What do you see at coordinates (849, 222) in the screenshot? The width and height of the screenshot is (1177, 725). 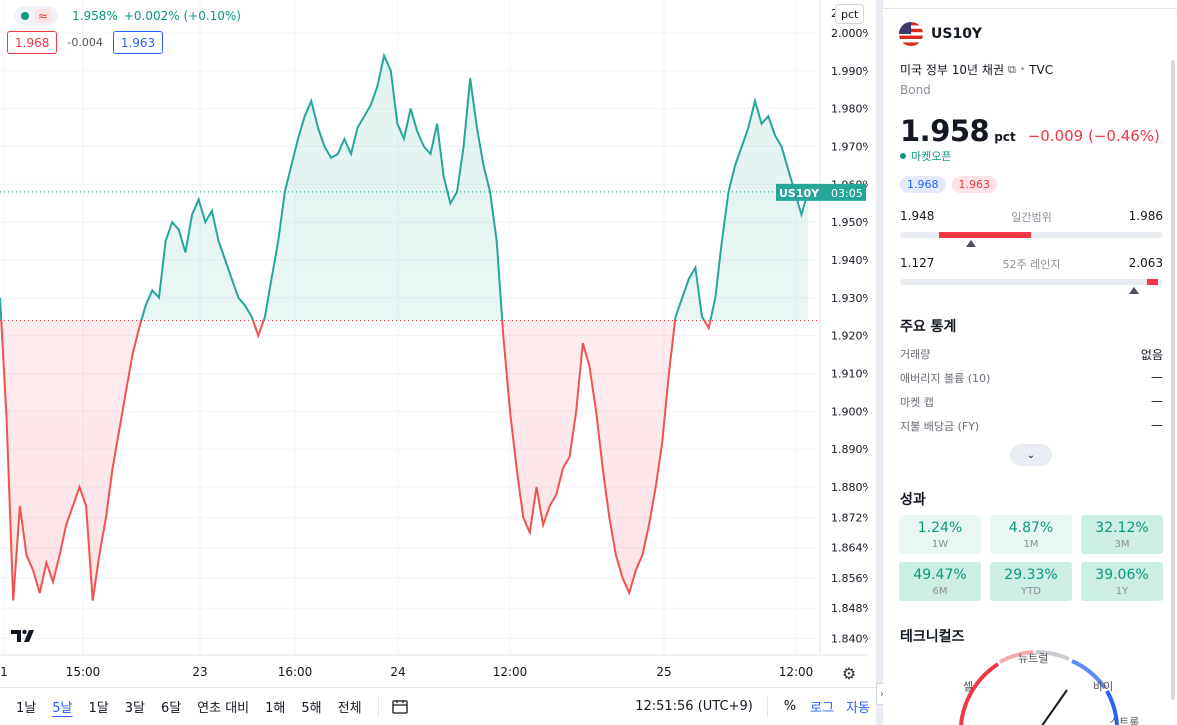 I see `y-tick-label: 1.950%` at bounding box center [849, 222].